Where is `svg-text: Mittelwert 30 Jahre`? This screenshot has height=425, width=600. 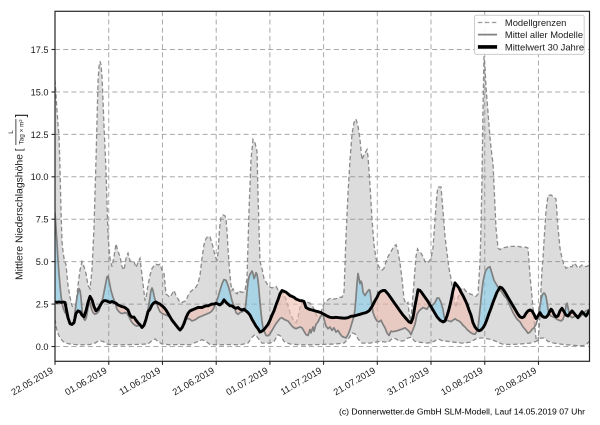
svg-text: Mittelwert 30 Jahre is located at coordinates (544, 46).